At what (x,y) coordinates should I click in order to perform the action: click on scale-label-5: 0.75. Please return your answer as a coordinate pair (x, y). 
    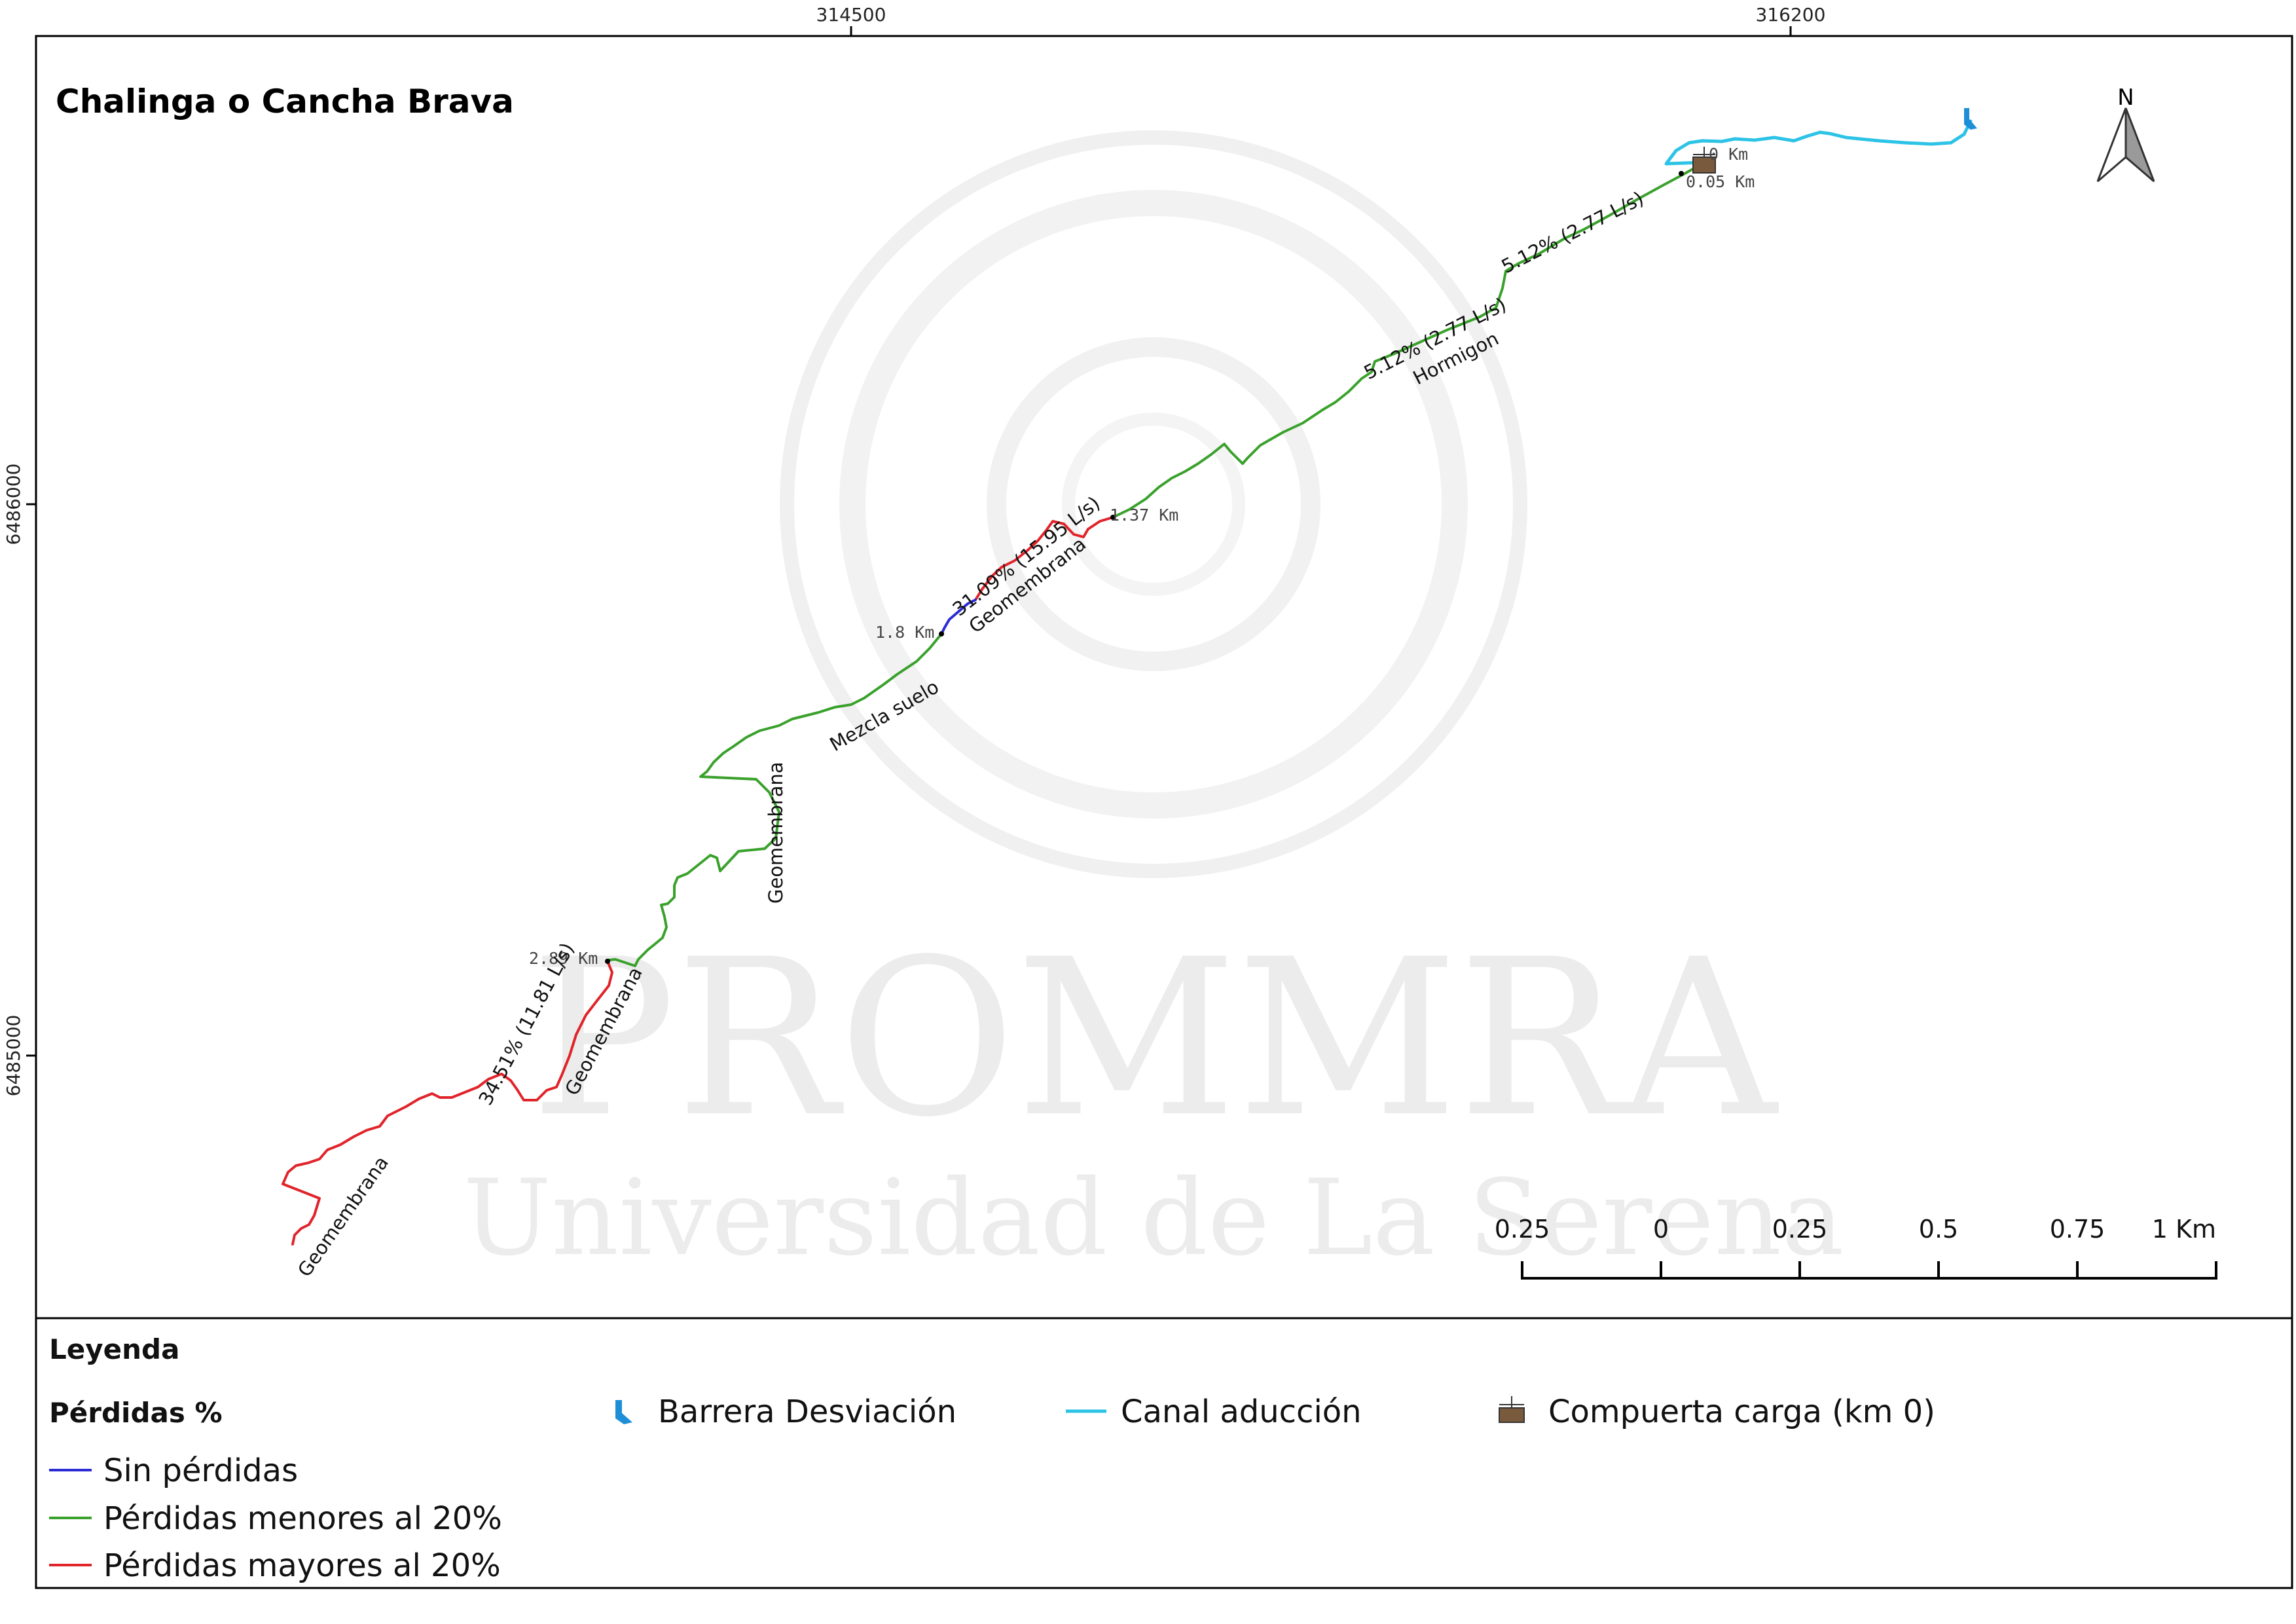
    Looking at the image, I should click on (2077, 1229).